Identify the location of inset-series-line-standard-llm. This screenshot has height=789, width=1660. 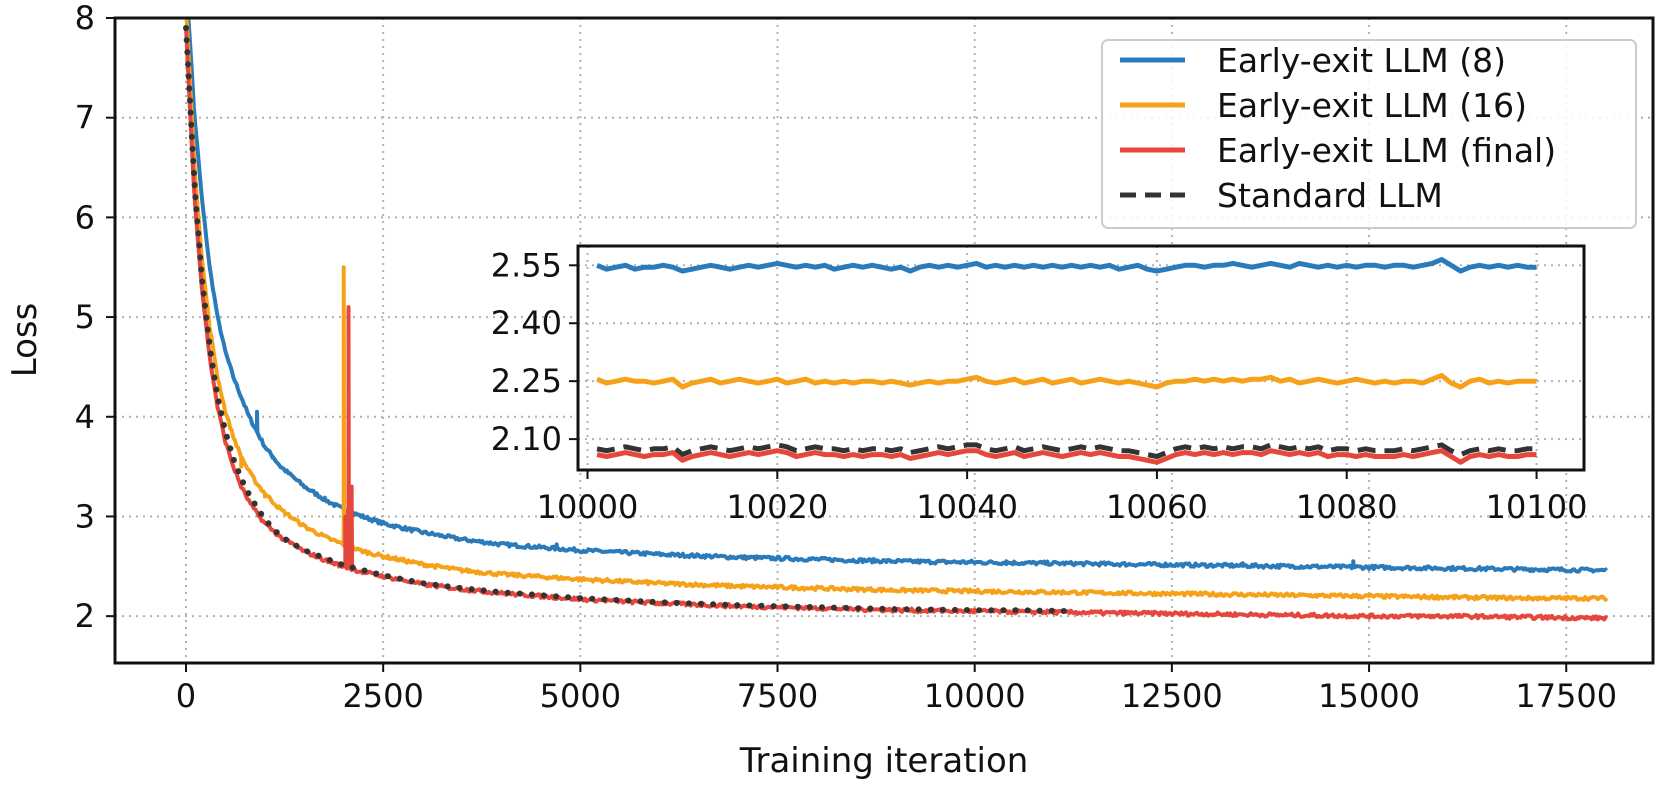
(1066, 450).